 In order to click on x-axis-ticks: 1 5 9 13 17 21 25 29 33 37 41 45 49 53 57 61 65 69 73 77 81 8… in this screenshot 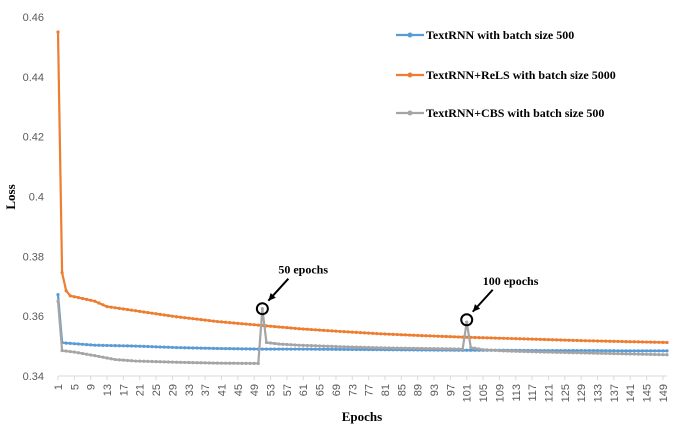, I will do `click(361, 389)`.